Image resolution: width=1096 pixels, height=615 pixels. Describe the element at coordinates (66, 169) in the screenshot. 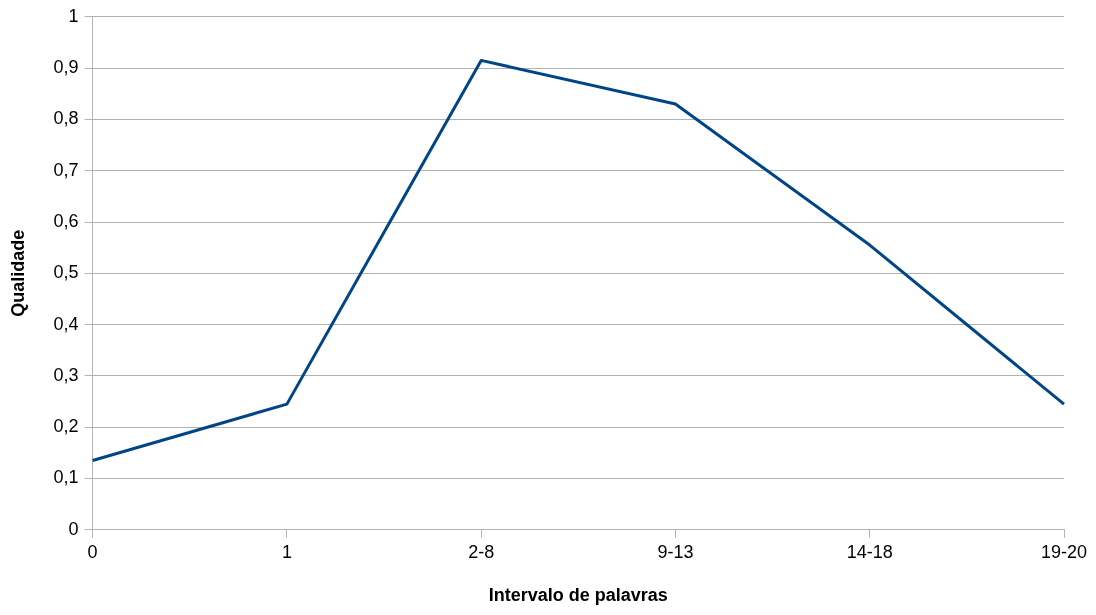

I see `y-tick-label: 0,7` at that location.